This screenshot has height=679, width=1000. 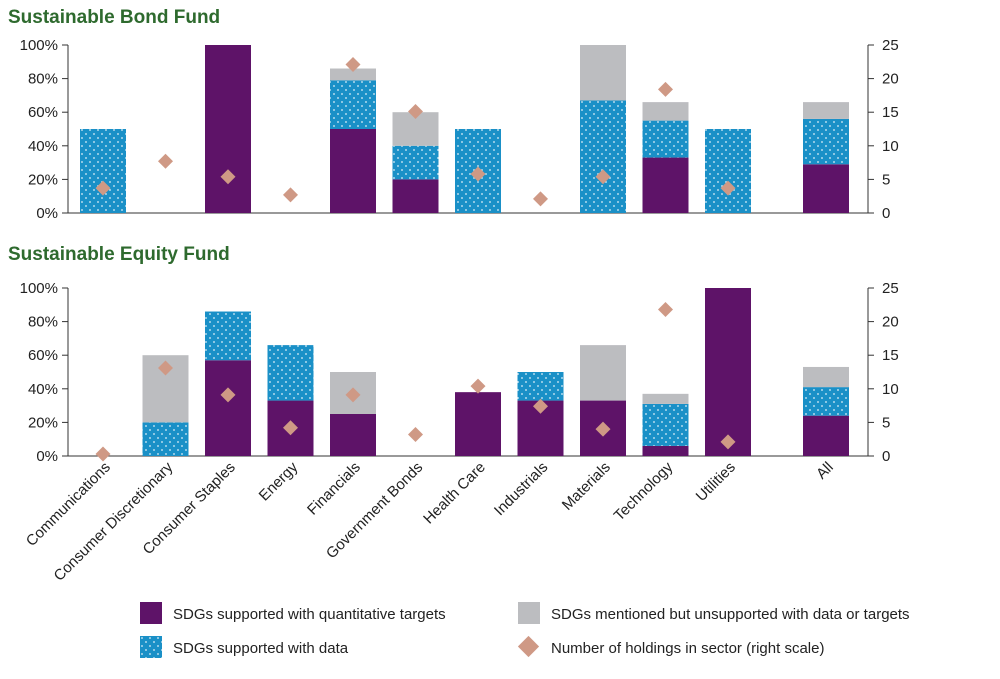 I want to click on legend-swatch-unsupported, so click(x=529, y=613).